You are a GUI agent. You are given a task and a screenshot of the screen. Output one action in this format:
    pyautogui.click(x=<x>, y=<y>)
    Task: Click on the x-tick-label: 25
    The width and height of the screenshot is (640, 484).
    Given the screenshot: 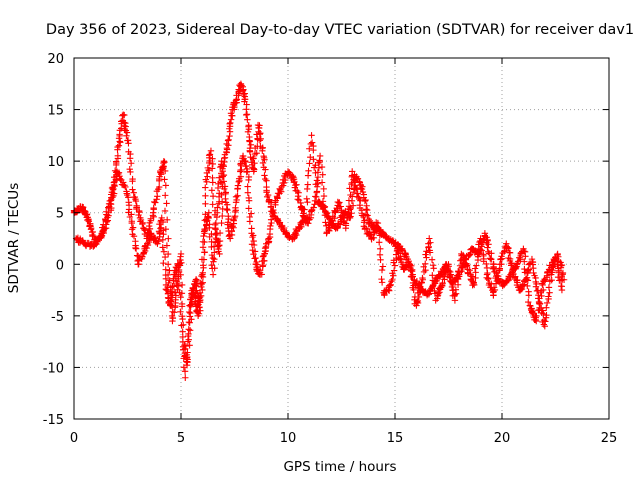 What is the action you would take?
    pyautogui.click(x=609, y=438)
    